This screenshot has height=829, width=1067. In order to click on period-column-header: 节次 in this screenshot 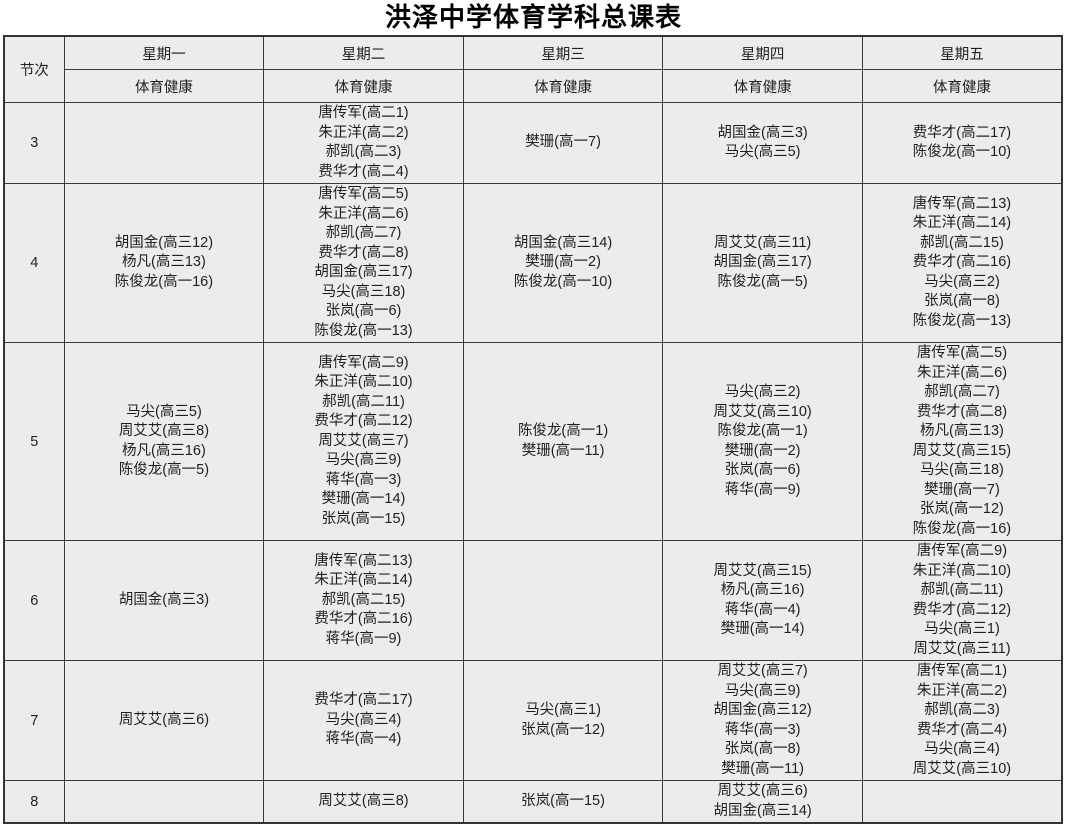, I will do `click(34, 69)`.